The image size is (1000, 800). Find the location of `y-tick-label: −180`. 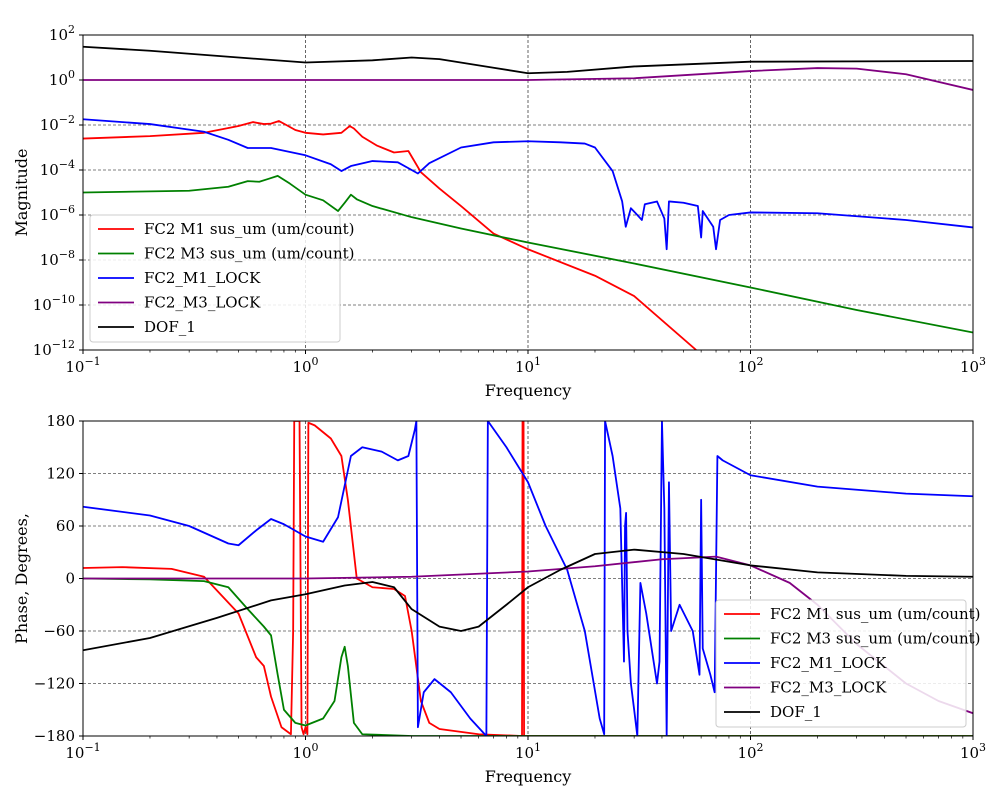

y-tick-label: −180 is located at coordinates (54, 736).